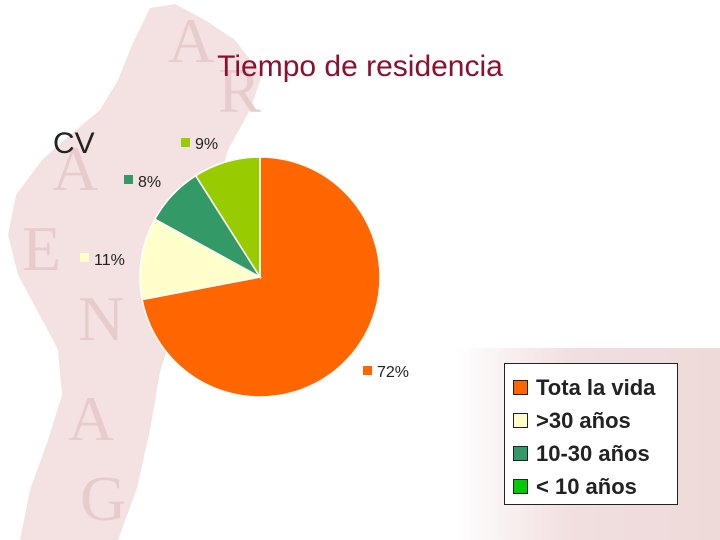 Image resolution: width=720 pixels, height=540 pixels. I want to click on chart-title: Tiempo de residencia, so click(360, 67).